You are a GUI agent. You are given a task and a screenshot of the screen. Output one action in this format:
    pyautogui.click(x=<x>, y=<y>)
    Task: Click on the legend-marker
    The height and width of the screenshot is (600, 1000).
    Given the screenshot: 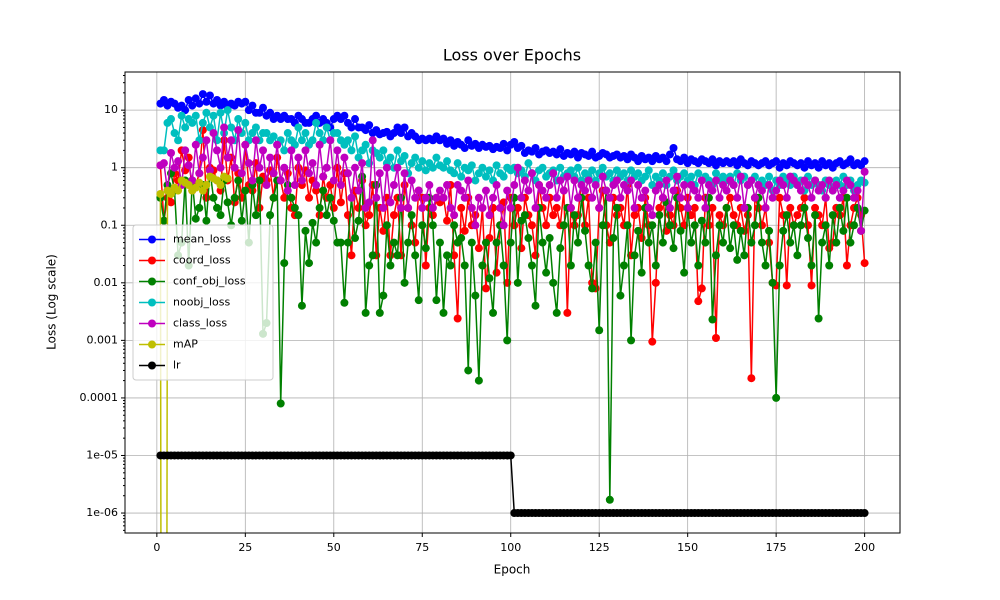 What is the action you would take?
    pyautogui.click(x=152, y=365)
    